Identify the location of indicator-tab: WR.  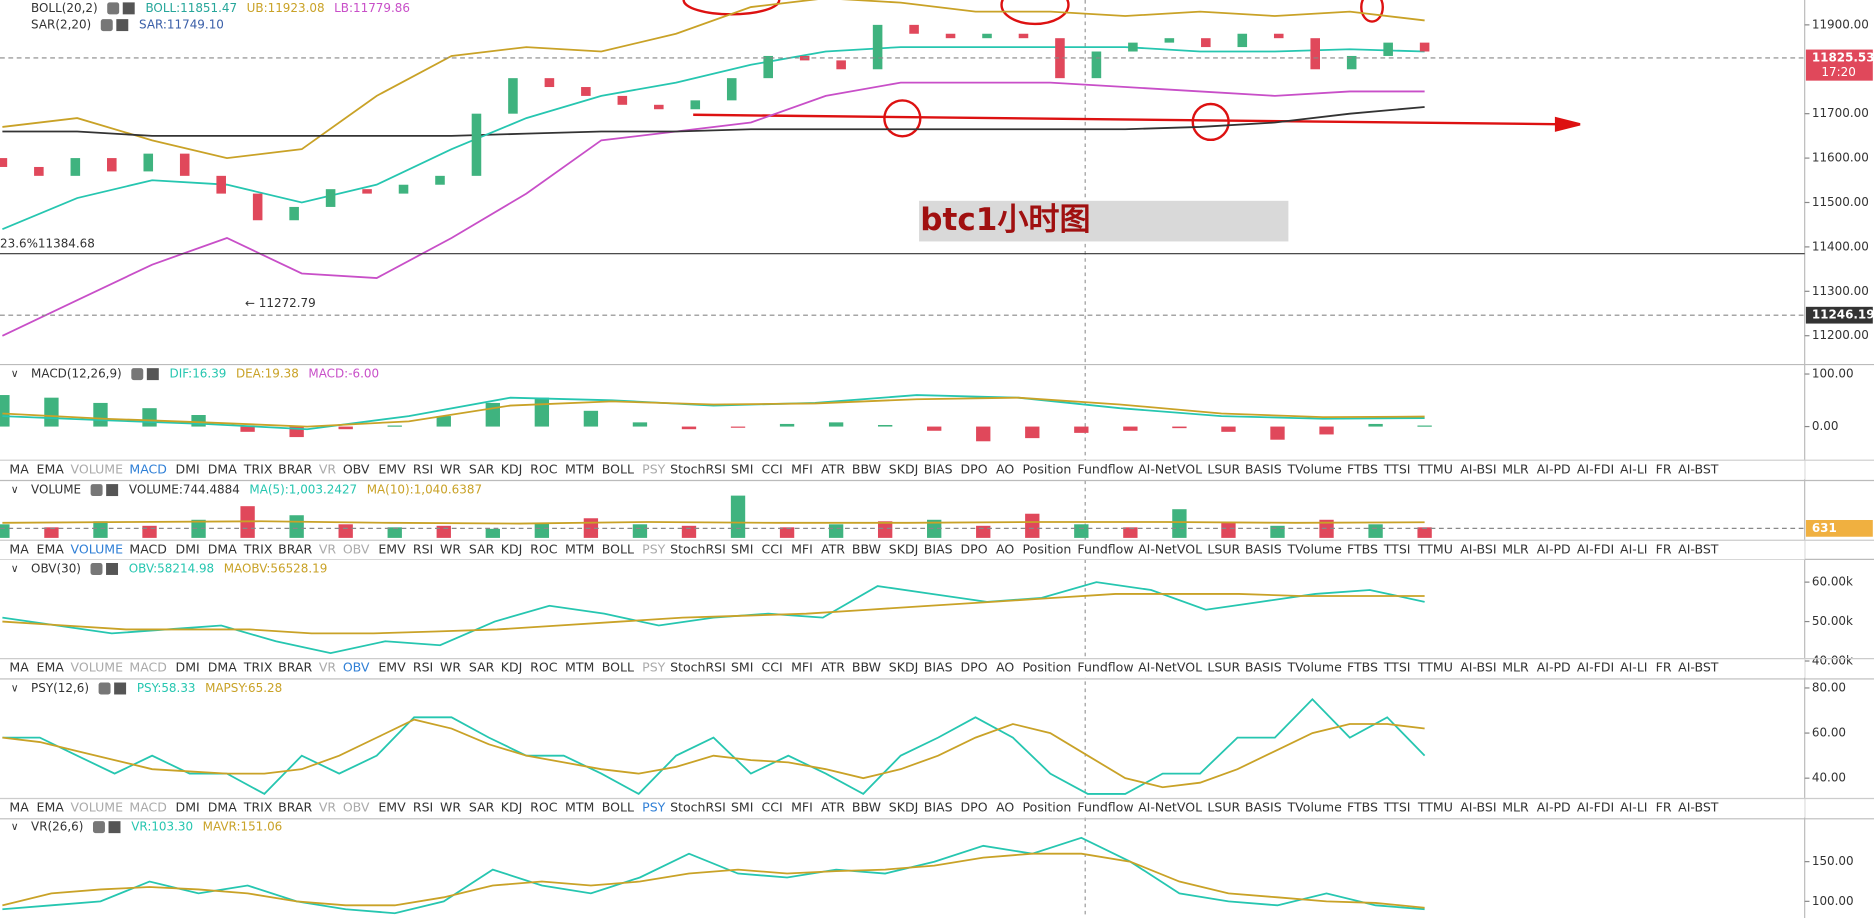
(450, 807).